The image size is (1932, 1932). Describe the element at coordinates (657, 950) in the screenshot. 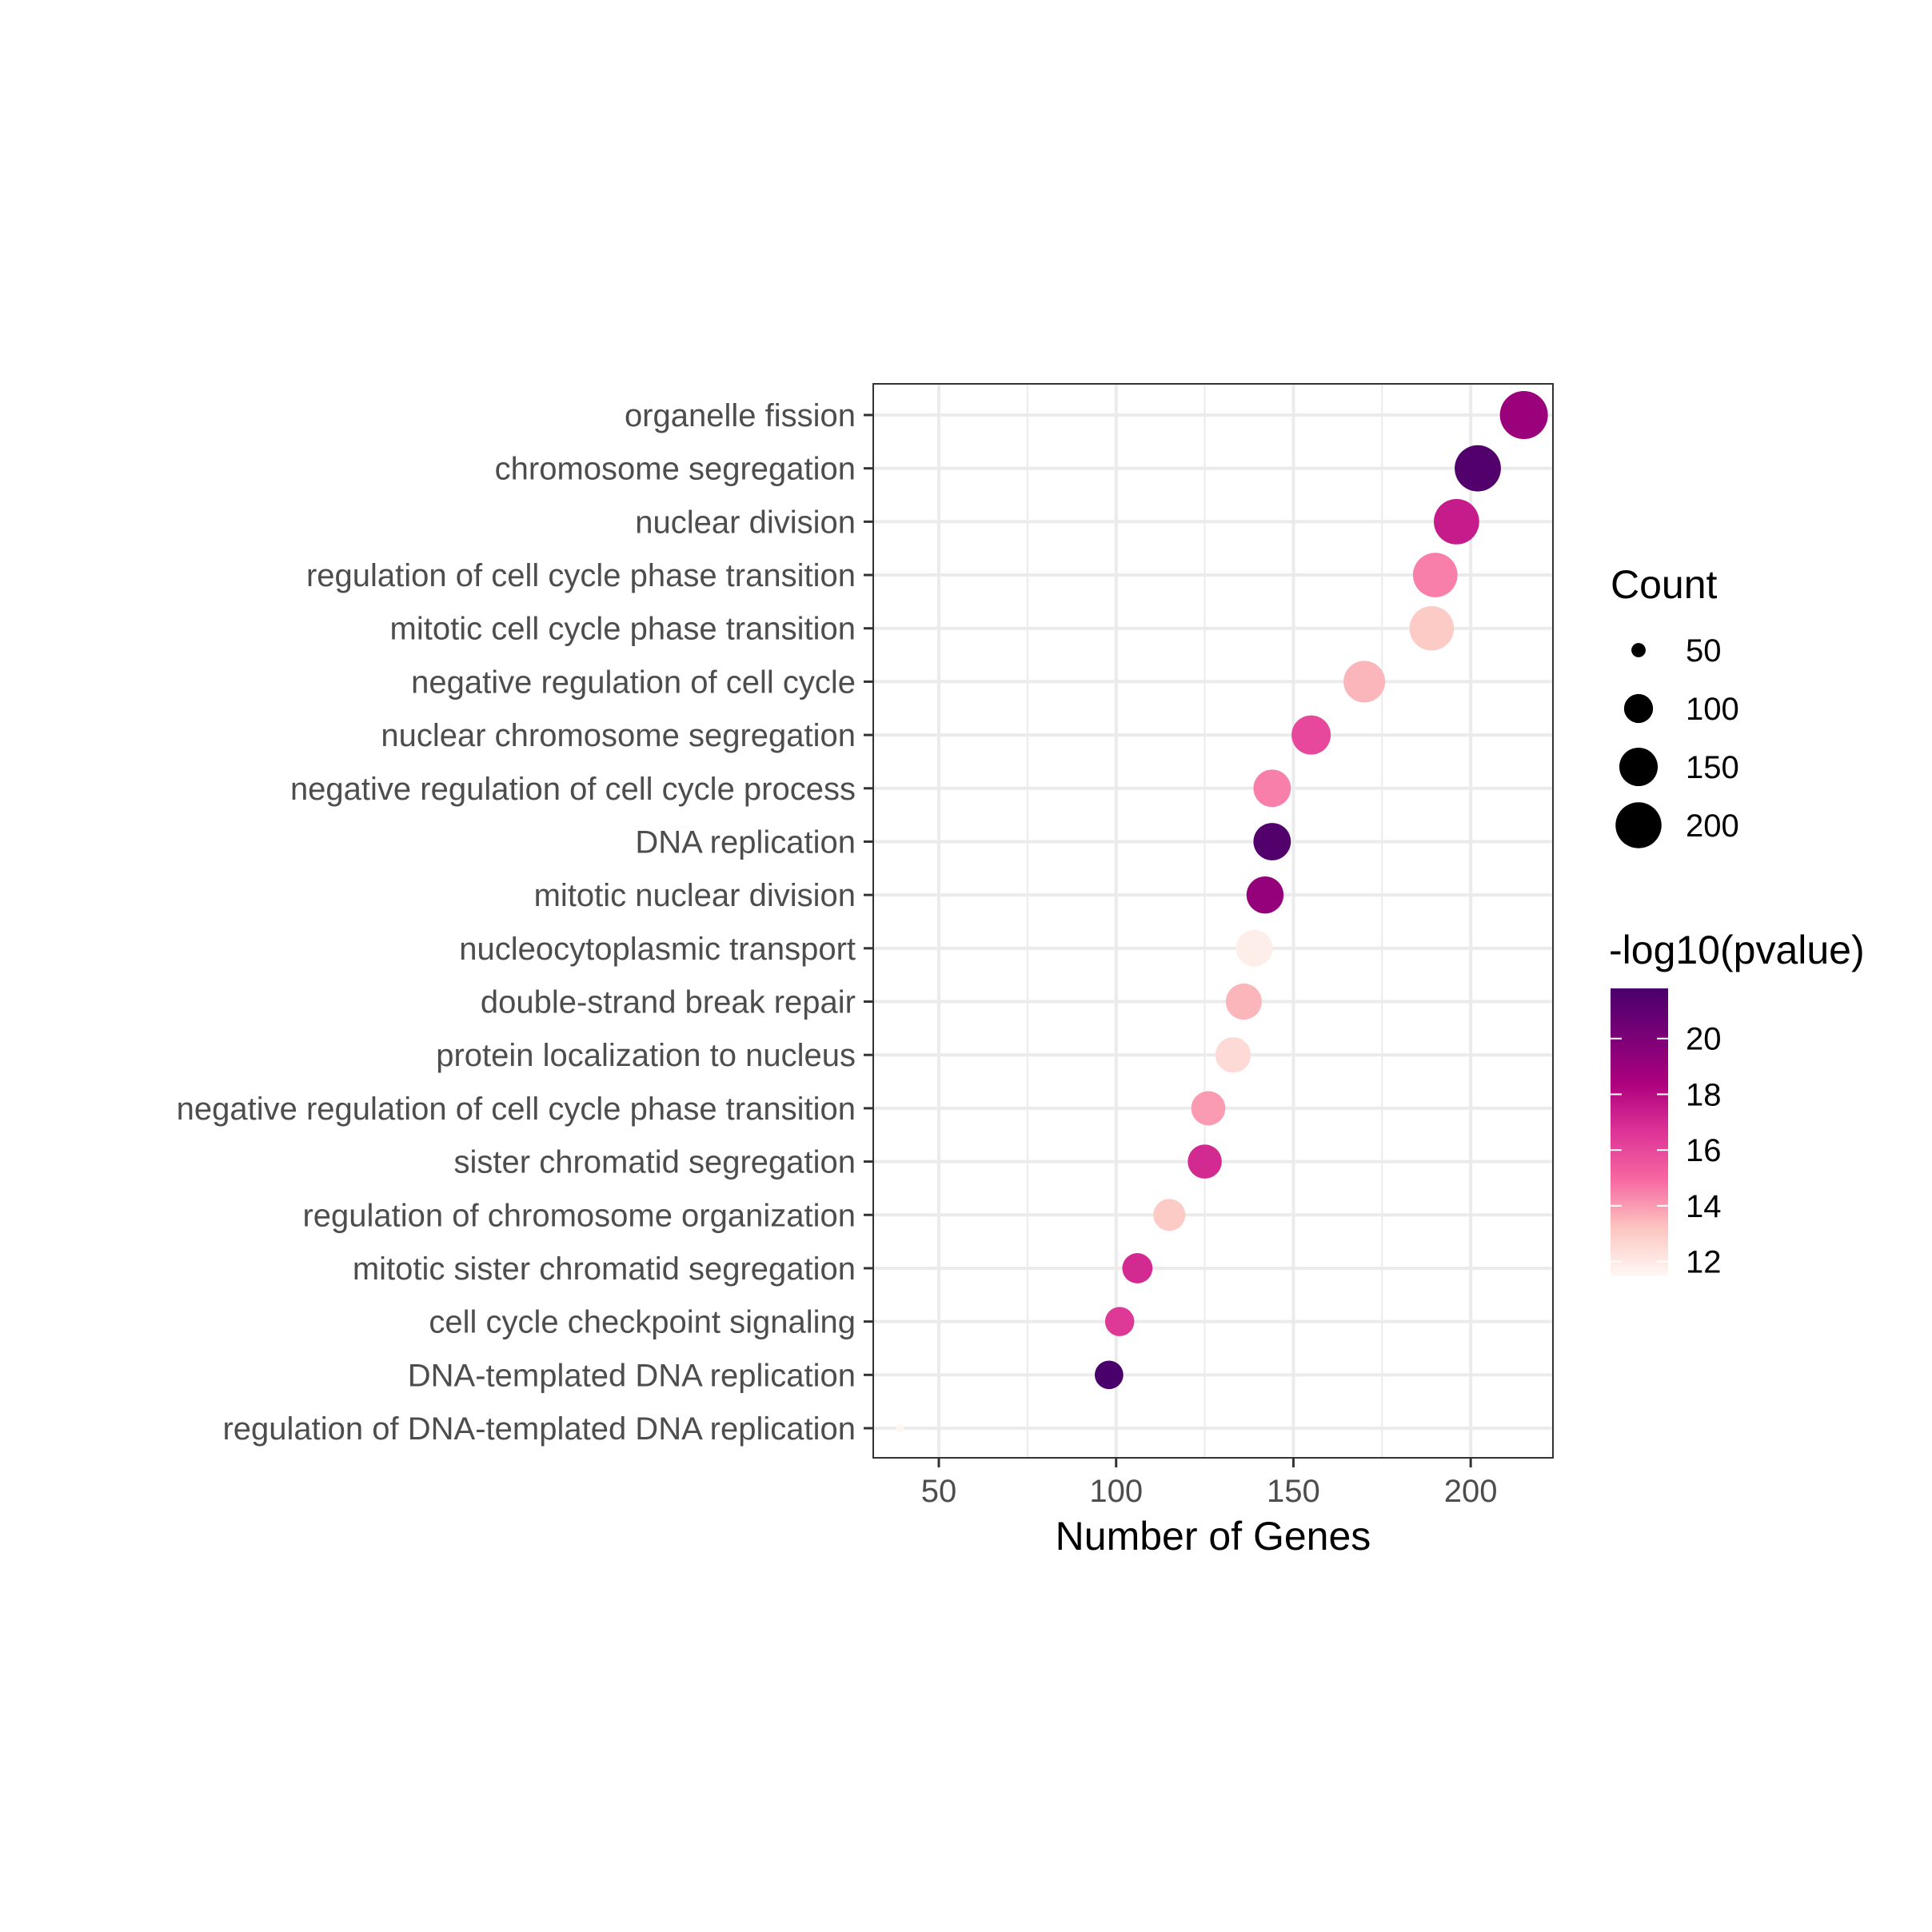

I see `y-tick-label: nucleocytoplasmic transport` at that location.